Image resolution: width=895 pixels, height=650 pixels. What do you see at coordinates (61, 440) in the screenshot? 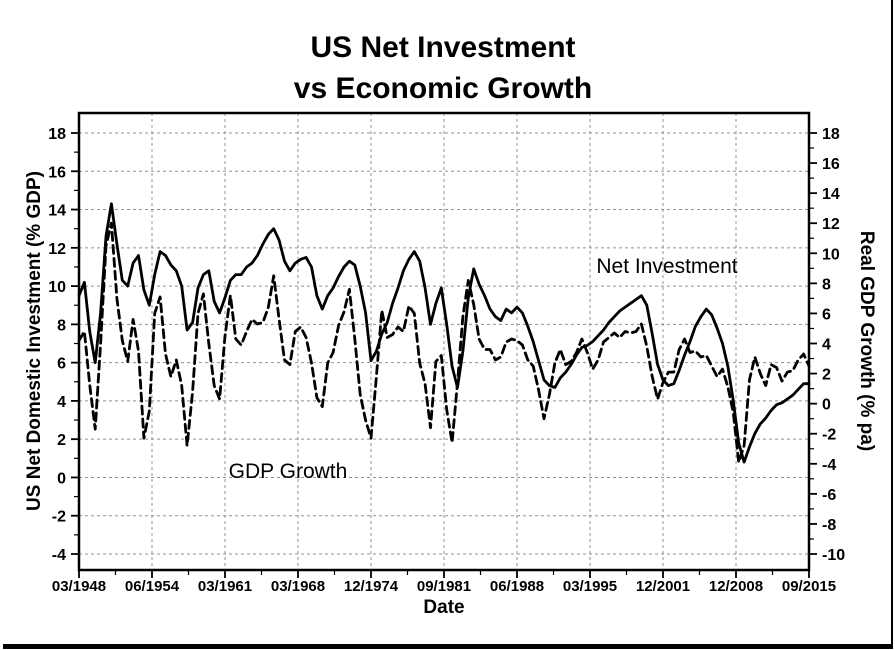
I see `y-left-tick-label: 2` at bounding box center [61, 440].